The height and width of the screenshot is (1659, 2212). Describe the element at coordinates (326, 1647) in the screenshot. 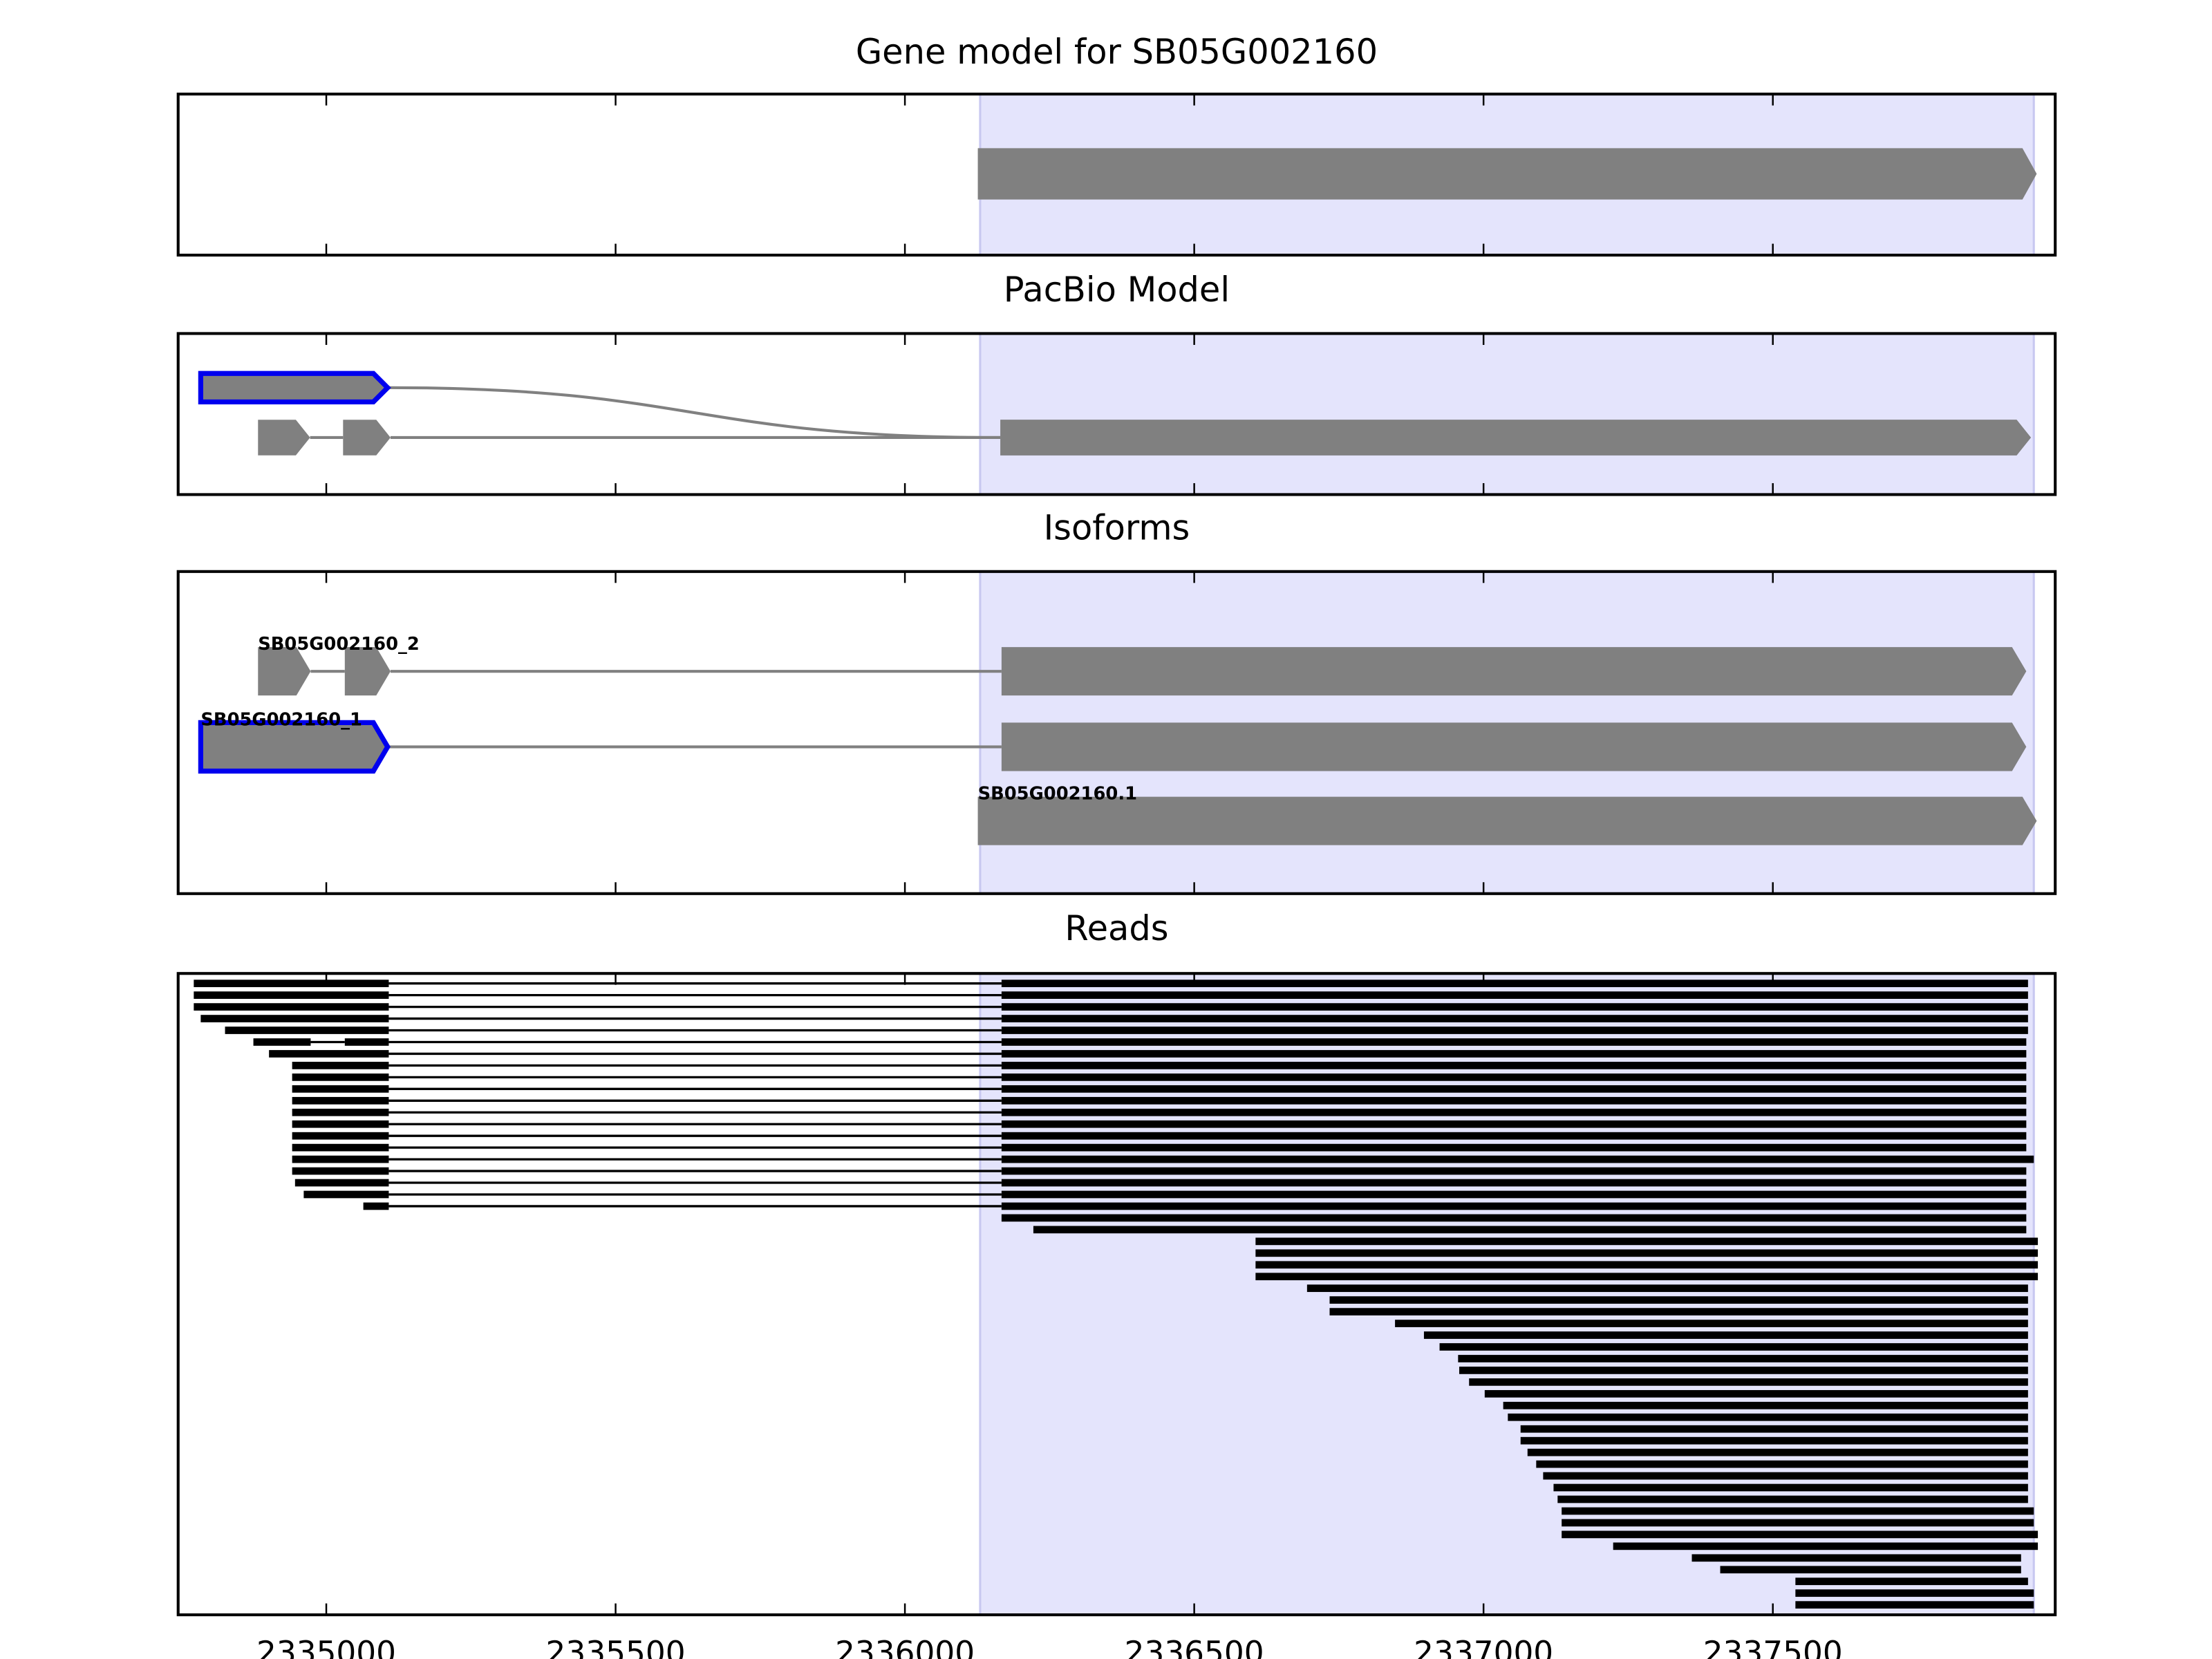

I see `x-tick-label: 2335000` at that location.